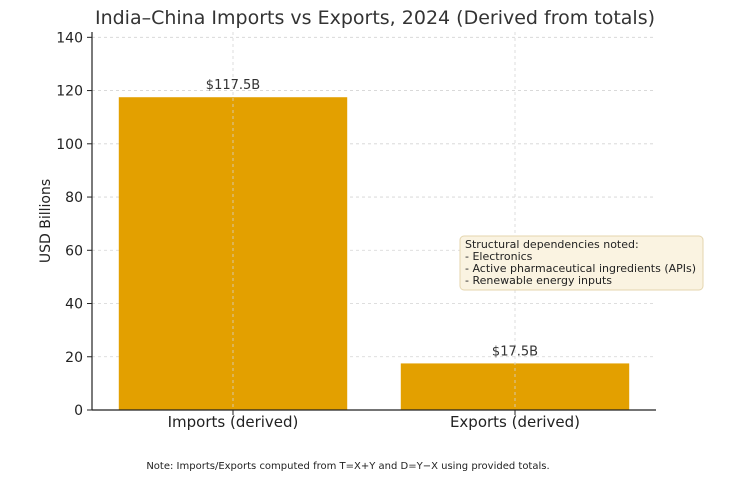 This screenshot has height=480, width=740. Describe the element at coordinates (74, 251) in the screenshot. I see `y-tick-label: 60` at that location.